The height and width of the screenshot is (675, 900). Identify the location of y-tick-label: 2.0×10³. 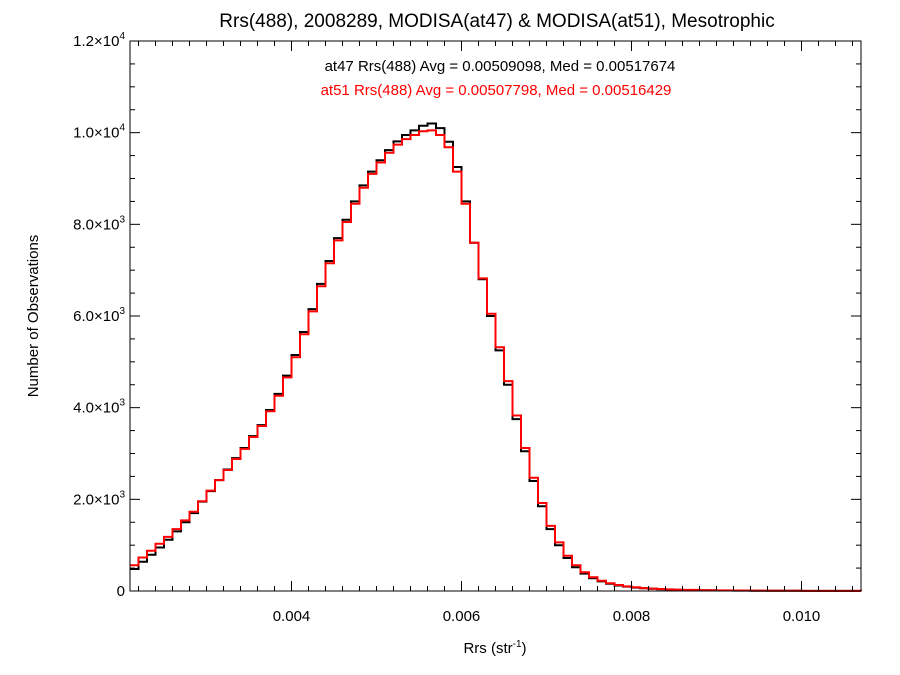
(99, 498).